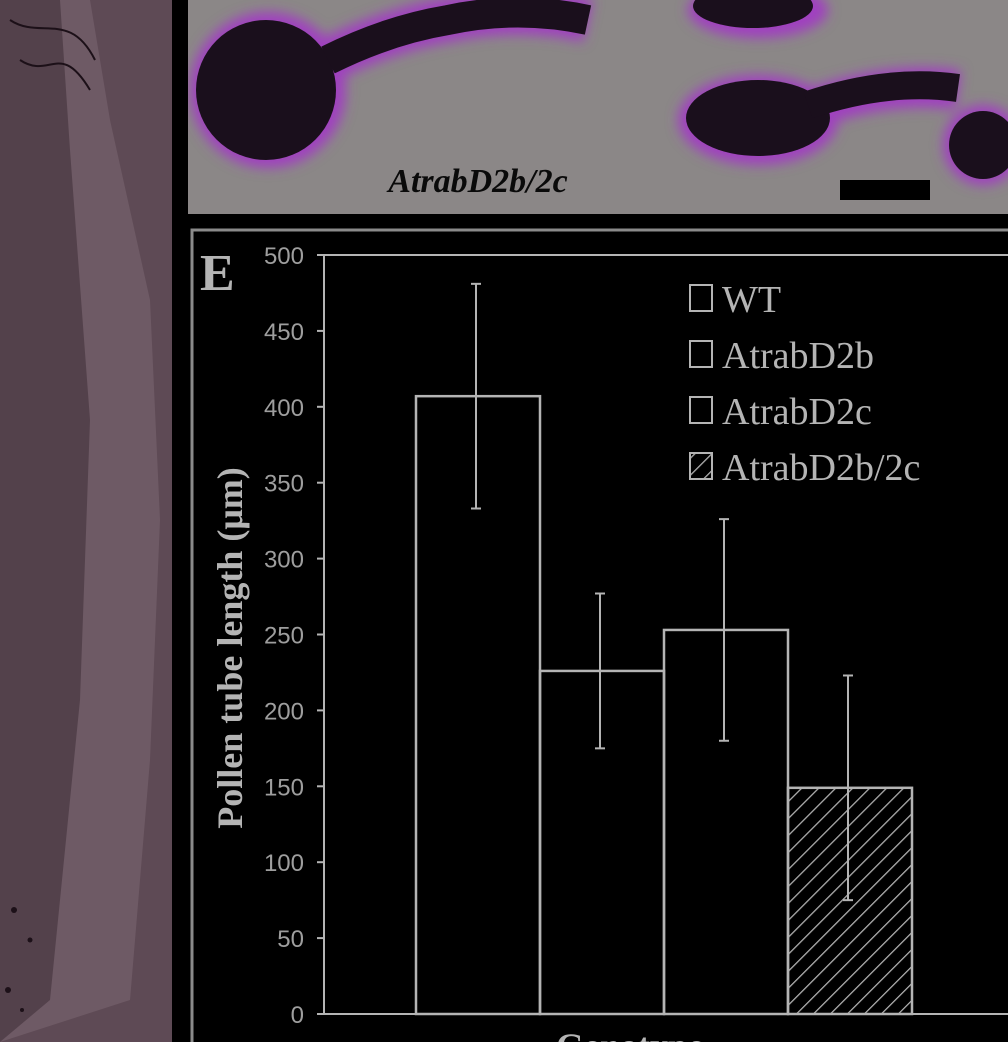  What do you see at coordinates (751, 300) in the screenshot?
I see `legend-entry-label: WT` at bounding box center [751, 300].